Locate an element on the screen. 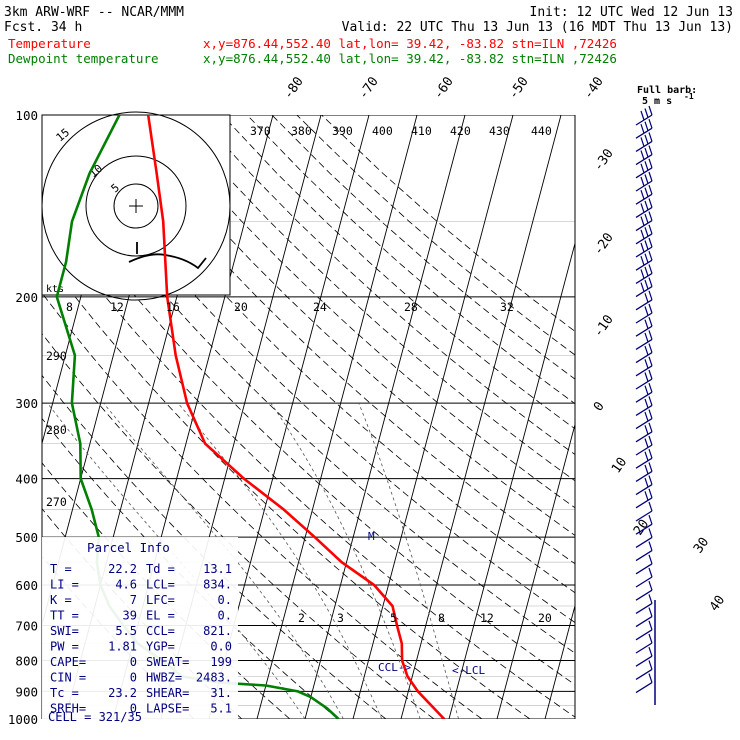  isotherm-label: 0 is located at coordinates (599, 406).